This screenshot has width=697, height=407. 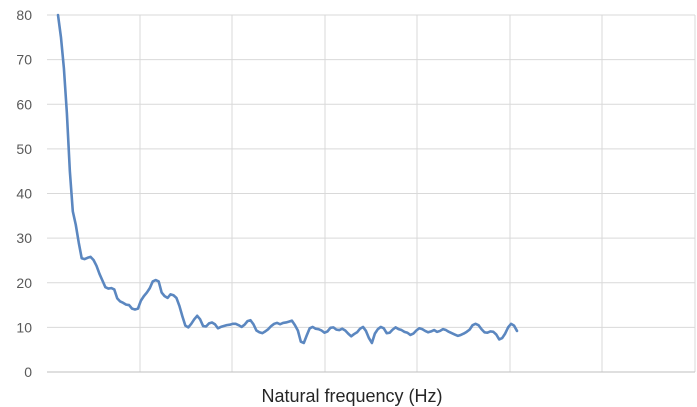 I want to click on x-axis-title: Natural frequency (Hz), so click(x=351, y=396).